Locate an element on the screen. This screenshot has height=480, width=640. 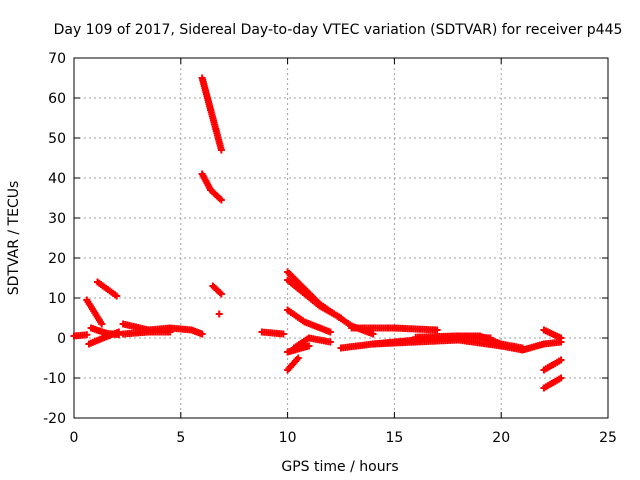
y-tick-label: 40 is located at coordinates (57, 179).